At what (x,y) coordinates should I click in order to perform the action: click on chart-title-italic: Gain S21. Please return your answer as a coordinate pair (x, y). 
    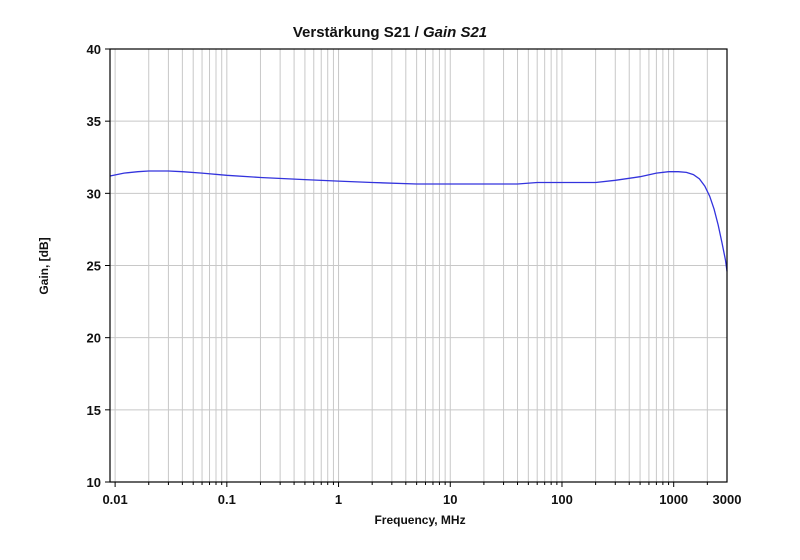
    Looking at the image, I should click on (455, 32).